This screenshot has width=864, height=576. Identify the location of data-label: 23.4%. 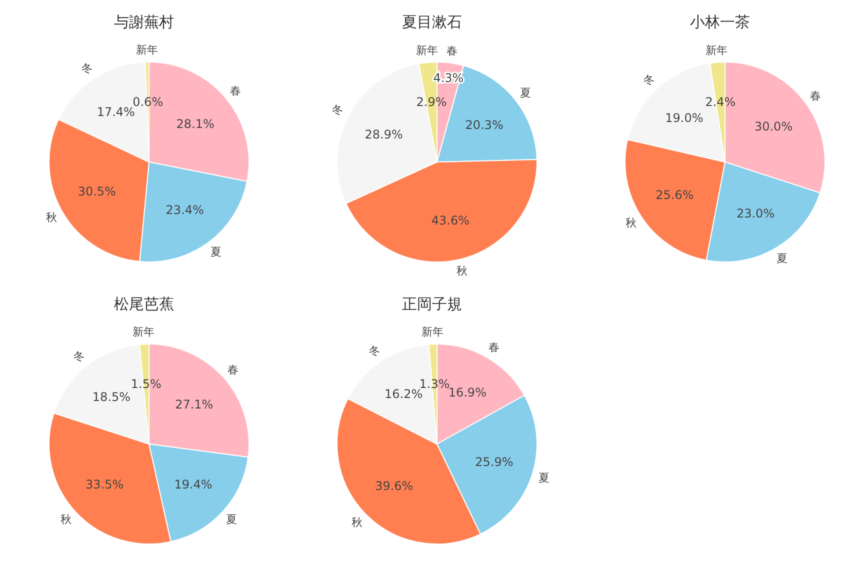
(185, 210).